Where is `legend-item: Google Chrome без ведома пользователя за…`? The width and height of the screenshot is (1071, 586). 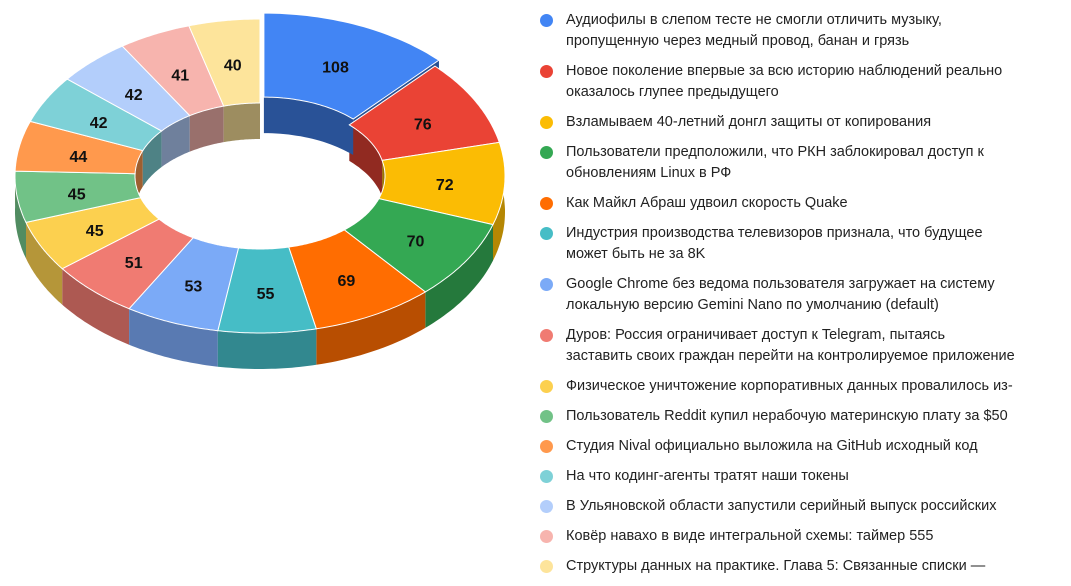
legend-item: Google Chrome без ведома пользователя за… is located at coordinates (802, 295).